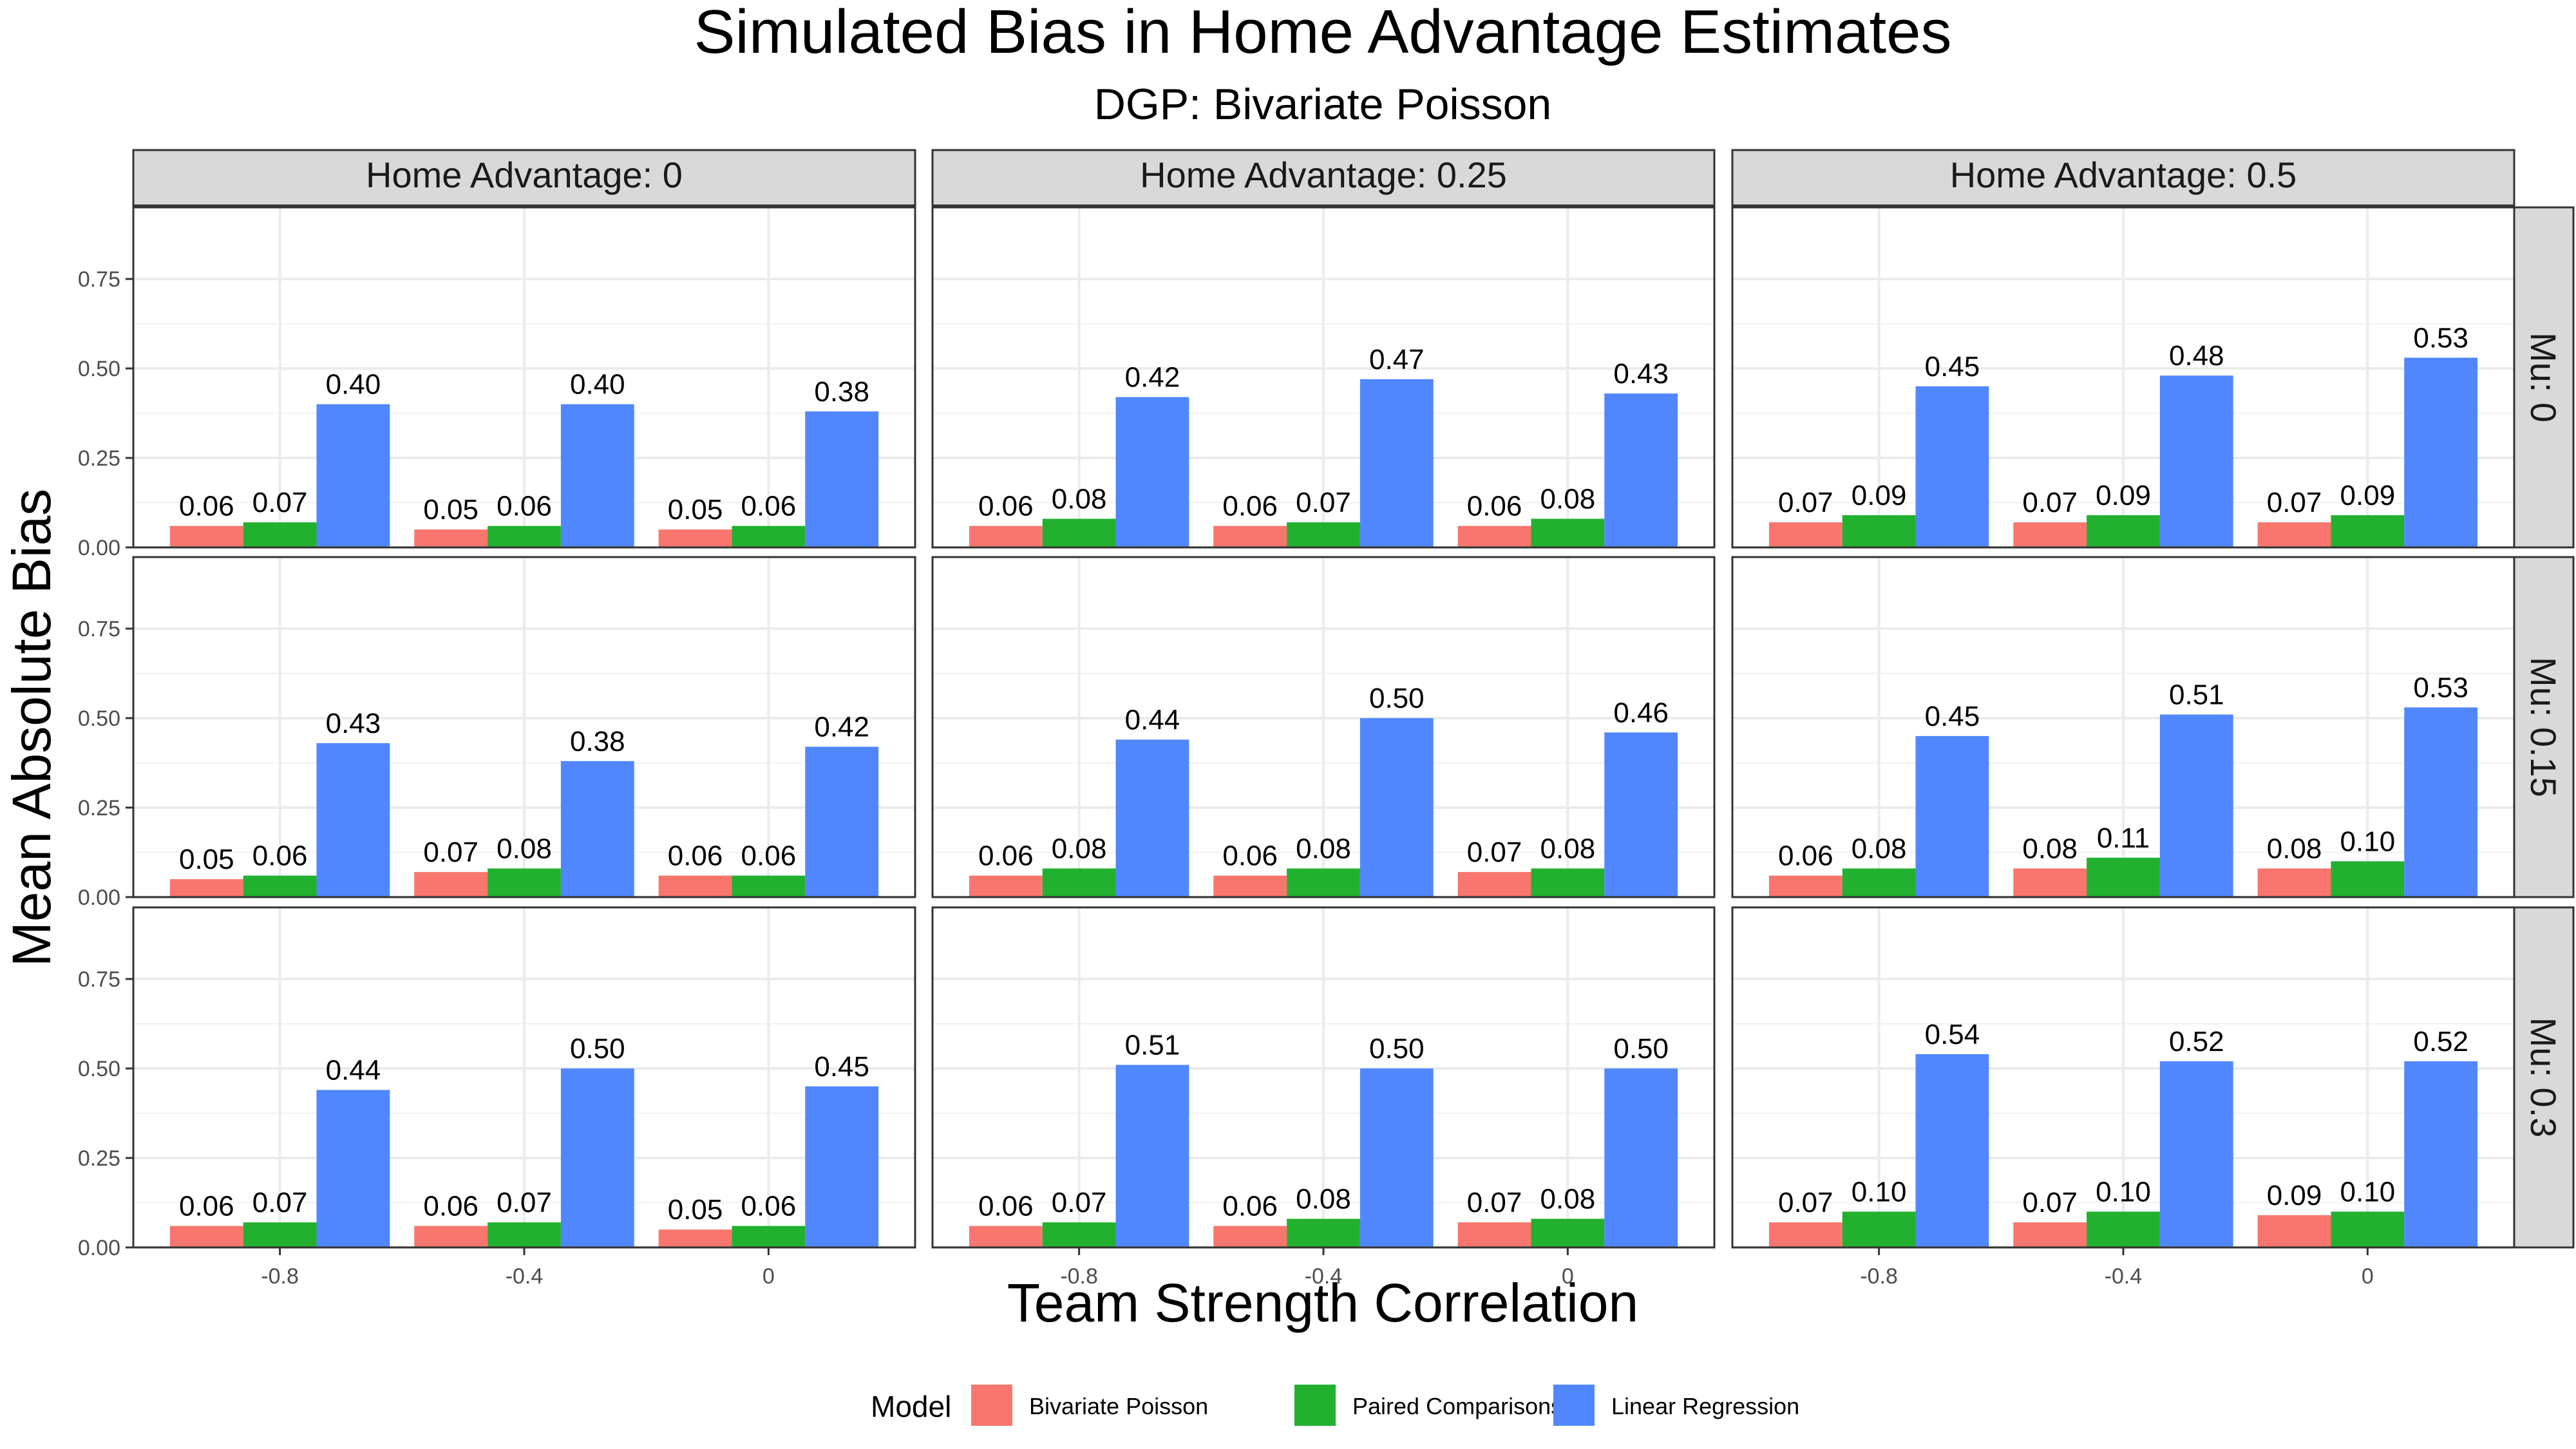 This screenshot has height=1449, width=2576. What do you see at coordinates (911, 1407) in the screenshot?
I see `legend-title: Model` at bounding box center [911, 1407].